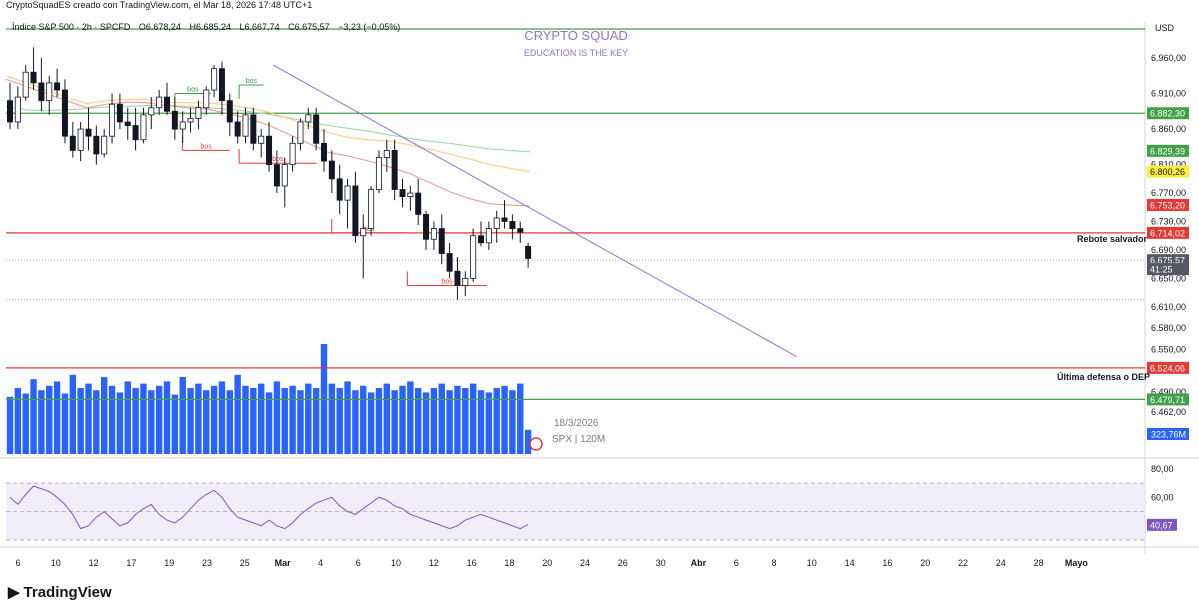  Describe the element at coordinates (268, 124) in the screenshot. I see `ma-line-MA100` at that location.